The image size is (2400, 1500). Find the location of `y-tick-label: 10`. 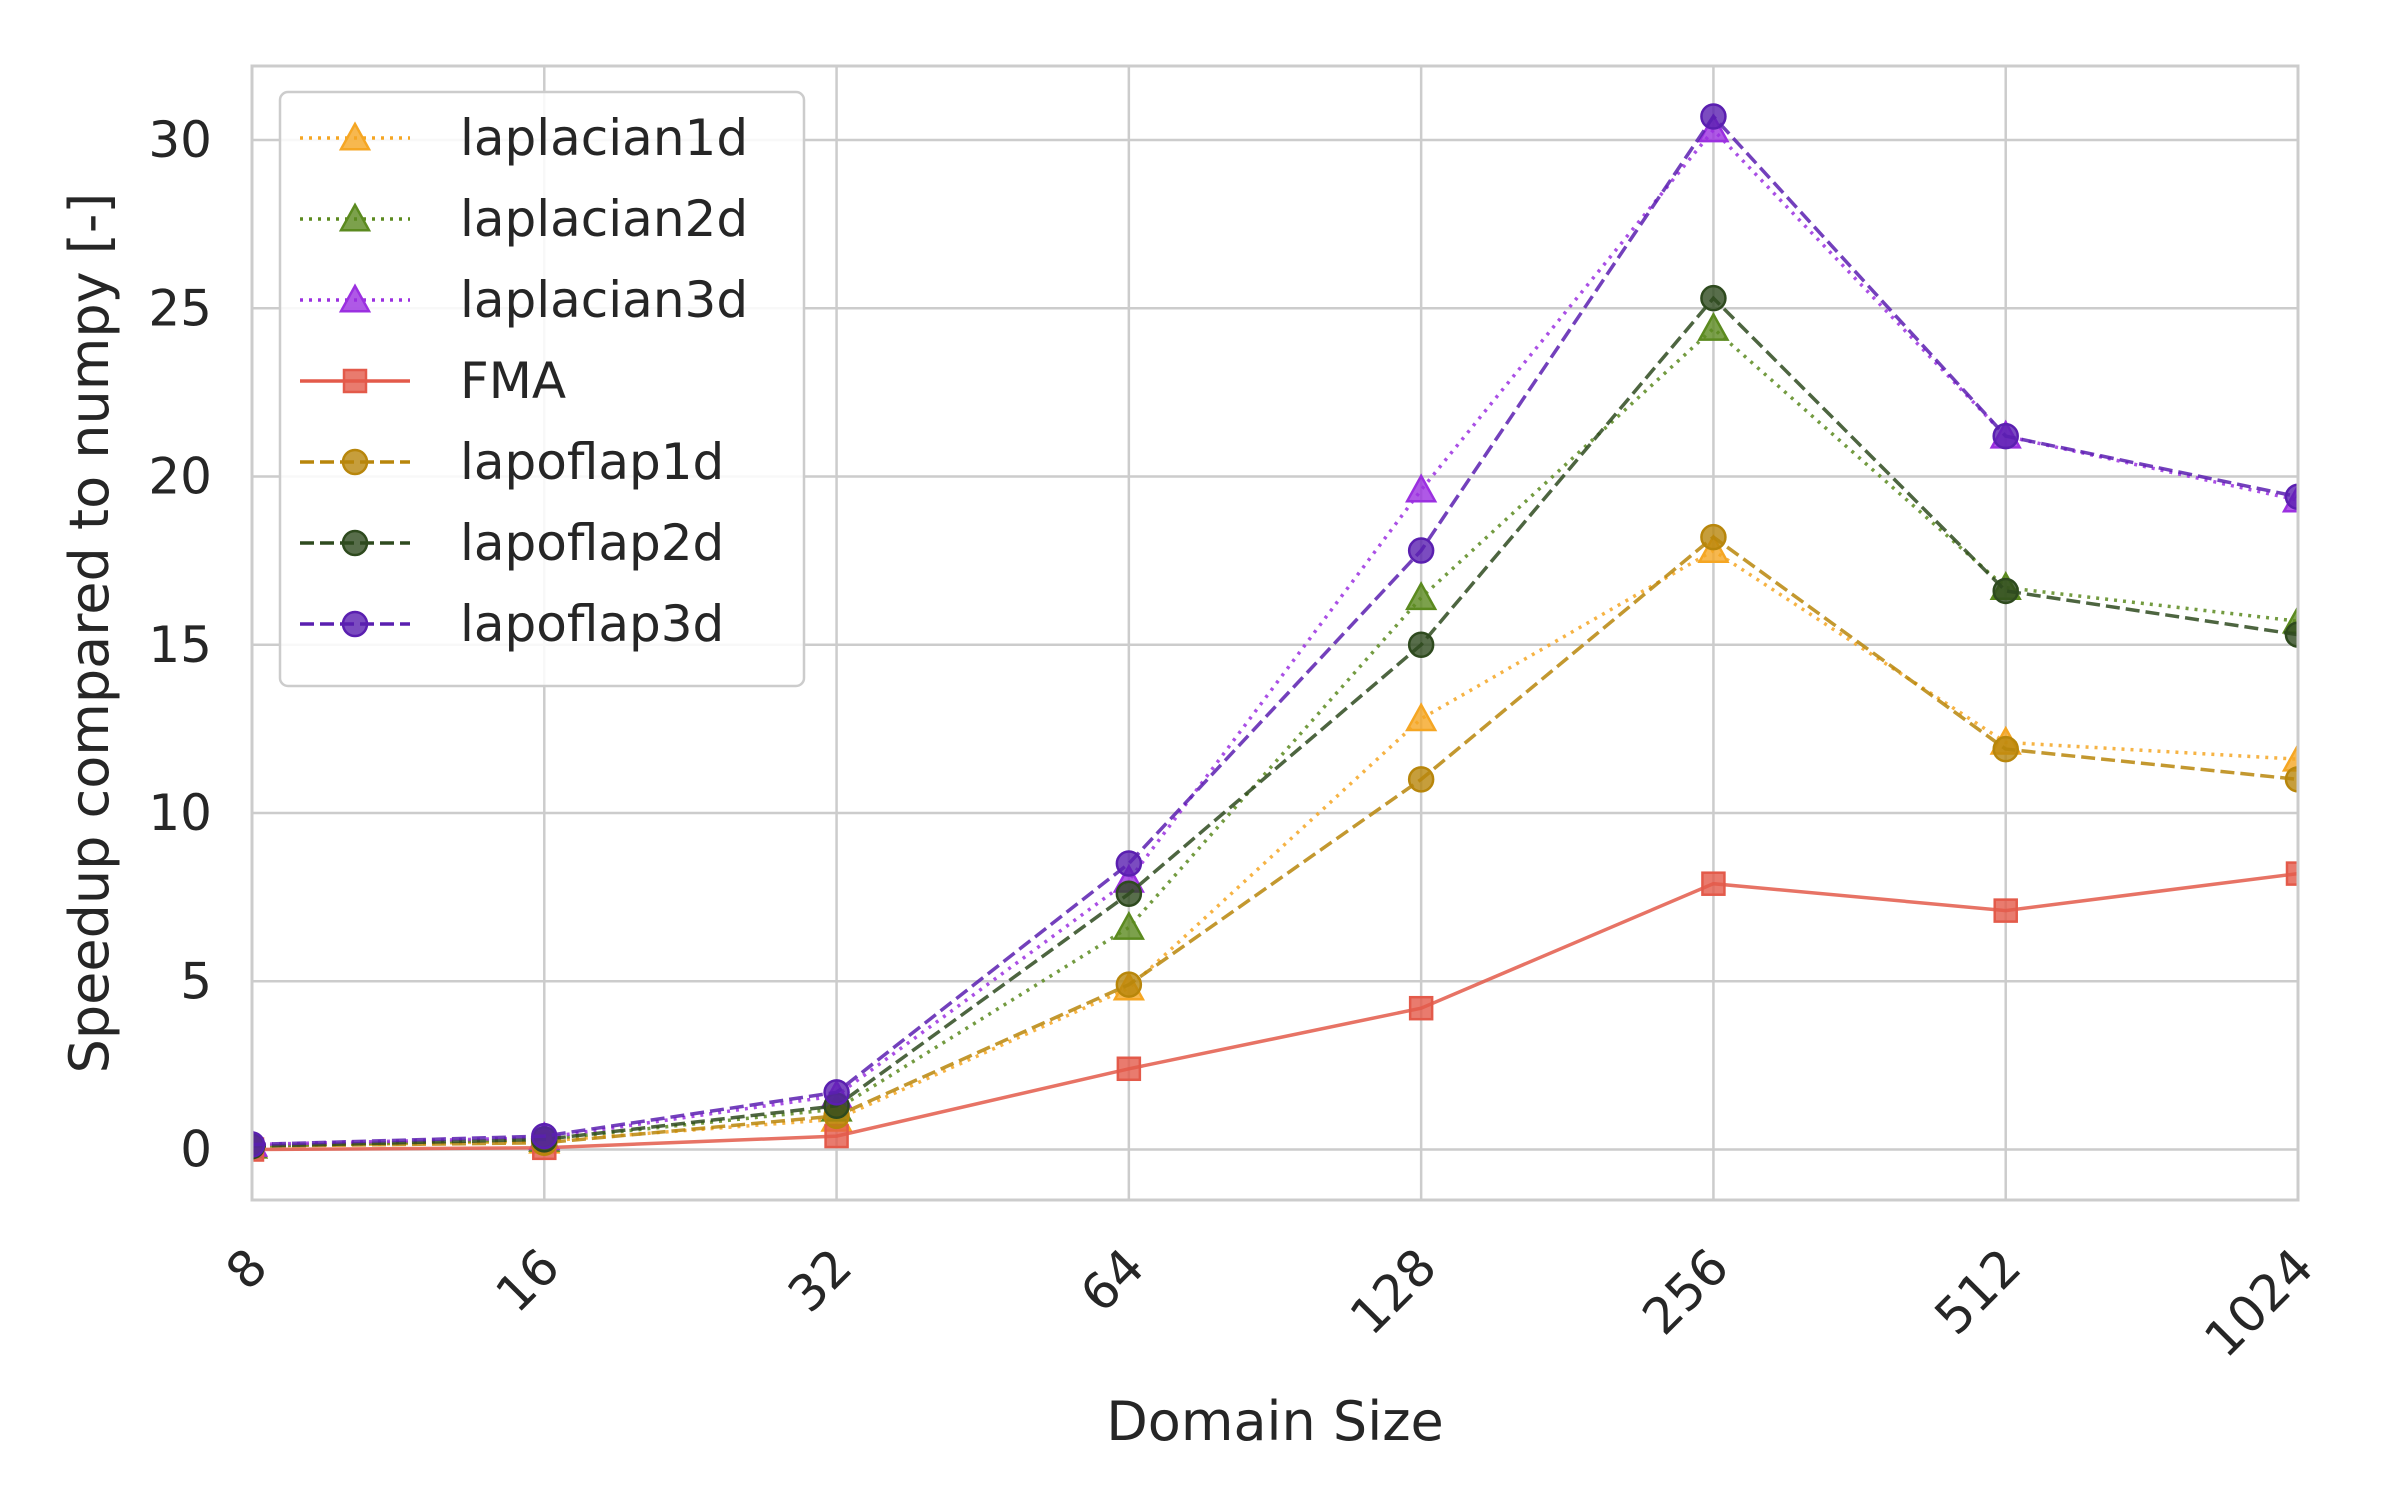

y-tick-label: 10 is located at coordinates (180, 813).